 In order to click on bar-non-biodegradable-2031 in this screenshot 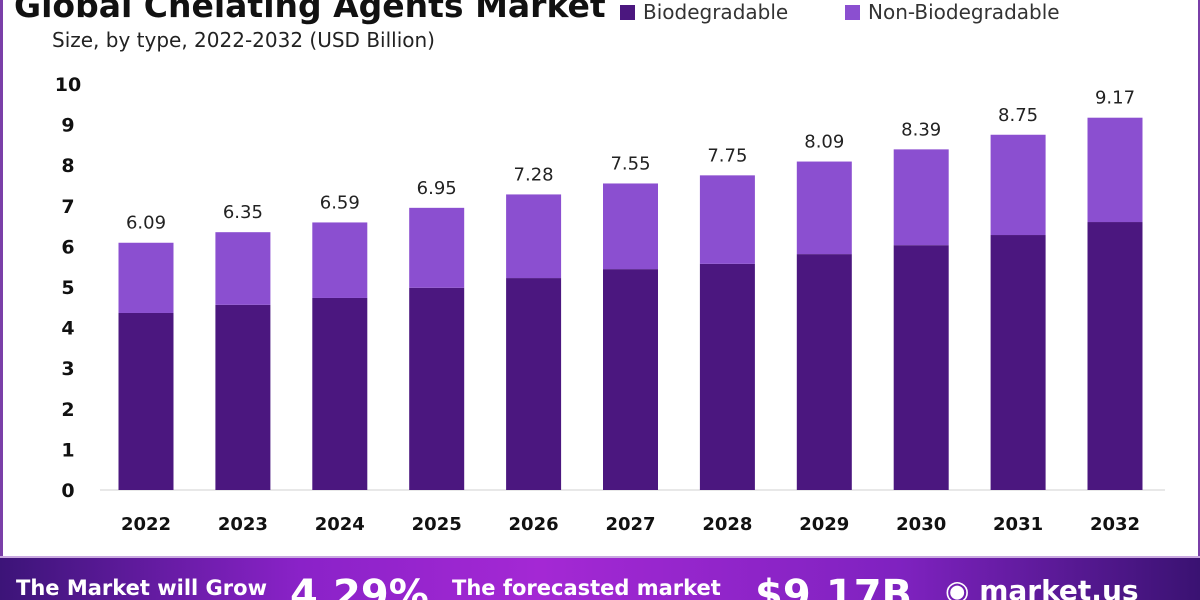, I will do `click(1018, 185)`.